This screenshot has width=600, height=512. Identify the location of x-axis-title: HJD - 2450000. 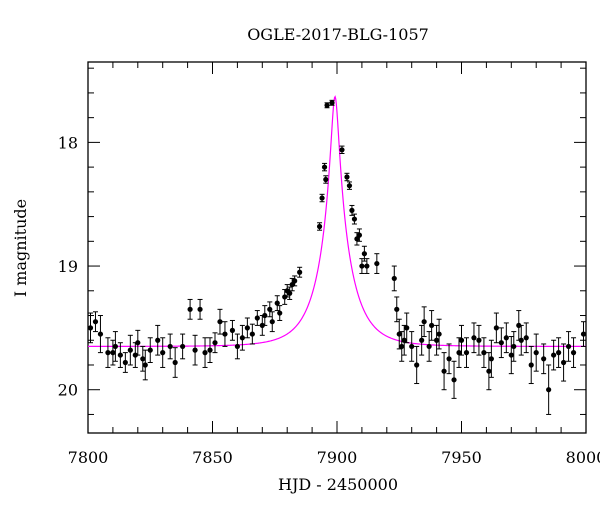
(338, 484).